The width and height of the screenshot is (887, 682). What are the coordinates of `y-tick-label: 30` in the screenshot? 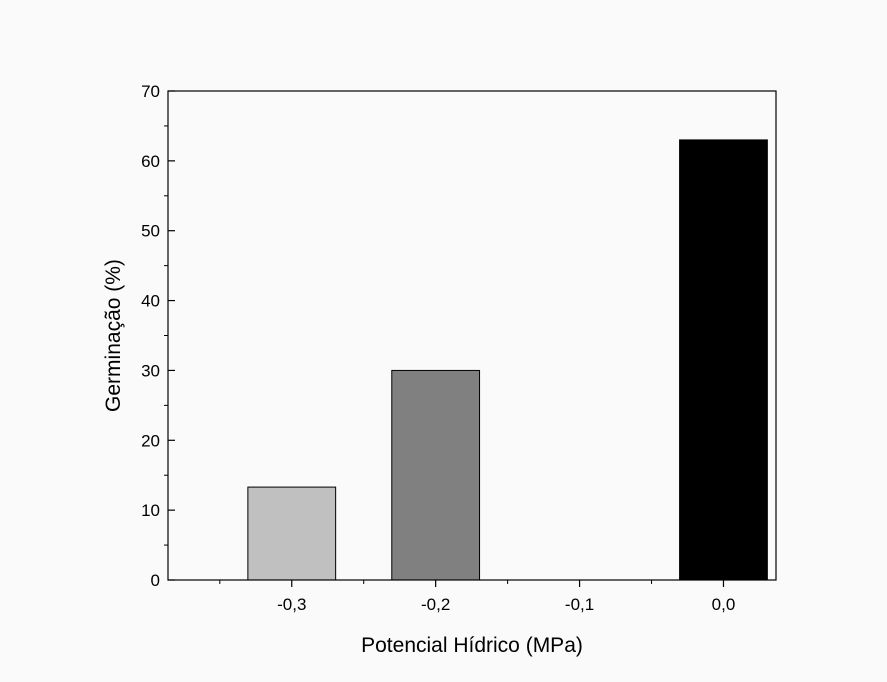 It's located at (150, 370).